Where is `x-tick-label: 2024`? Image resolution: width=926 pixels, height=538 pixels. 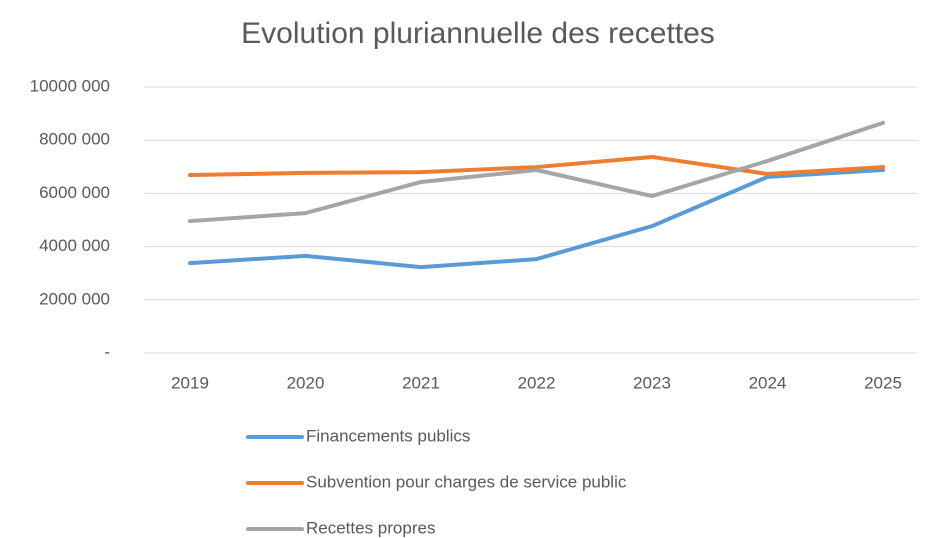 x-tick-label: 2024 is located at coordinates (768, 382).